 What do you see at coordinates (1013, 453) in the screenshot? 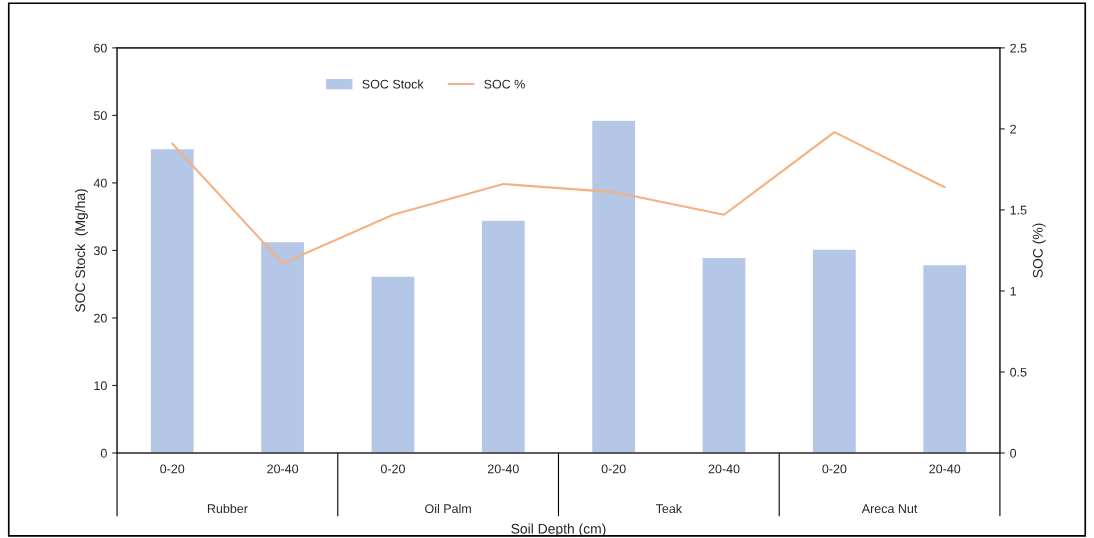
I see `y2-tick-label: 0` at bounding box center [1013, 453].